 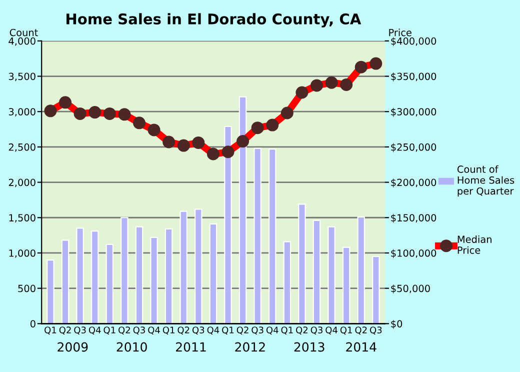 What do you see at coordinates (309, 347) in the screenshot?
I see `text: 2013` at bounding box center [309, 347].